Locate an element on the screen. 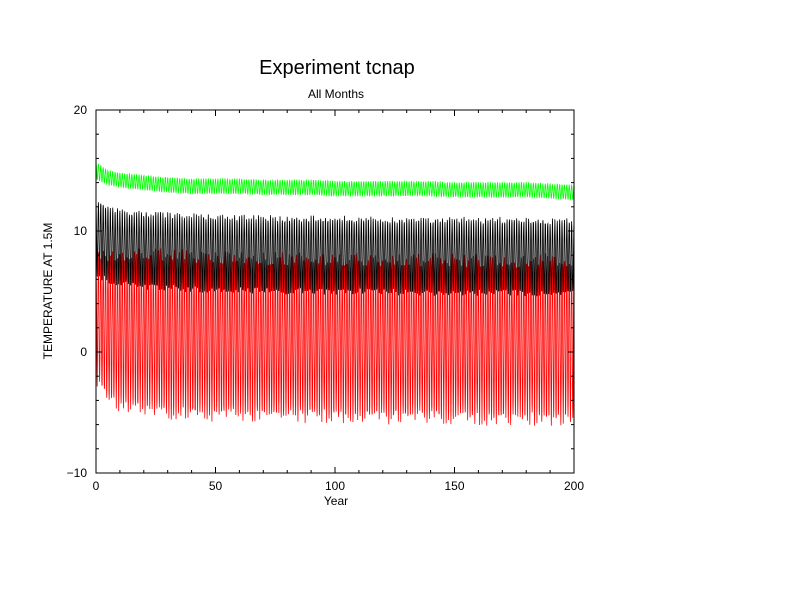 This screenshot has height=600, width=800. y-tick-label: 10 is located at coordinates (81, 231).